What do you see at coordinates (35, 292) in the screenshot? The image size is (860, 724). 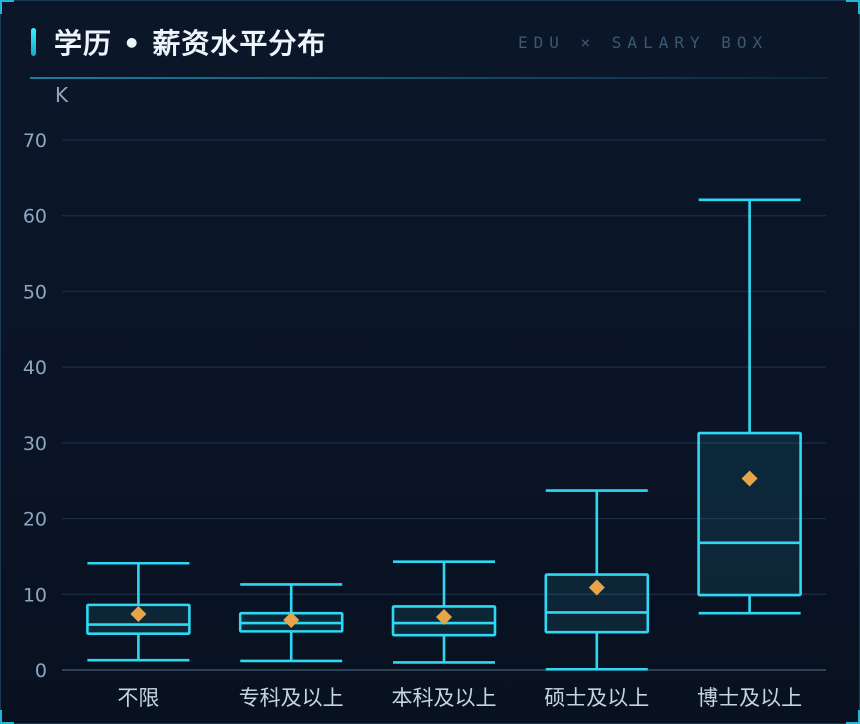 I see `y-tick-label: 50` at bounding box center [35, 292].